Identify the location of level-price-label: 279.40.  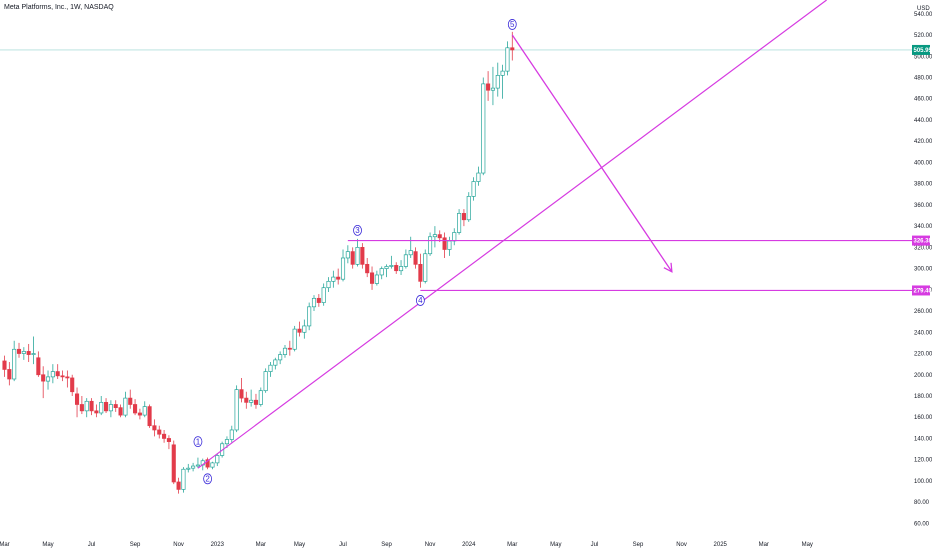
(923, 291).